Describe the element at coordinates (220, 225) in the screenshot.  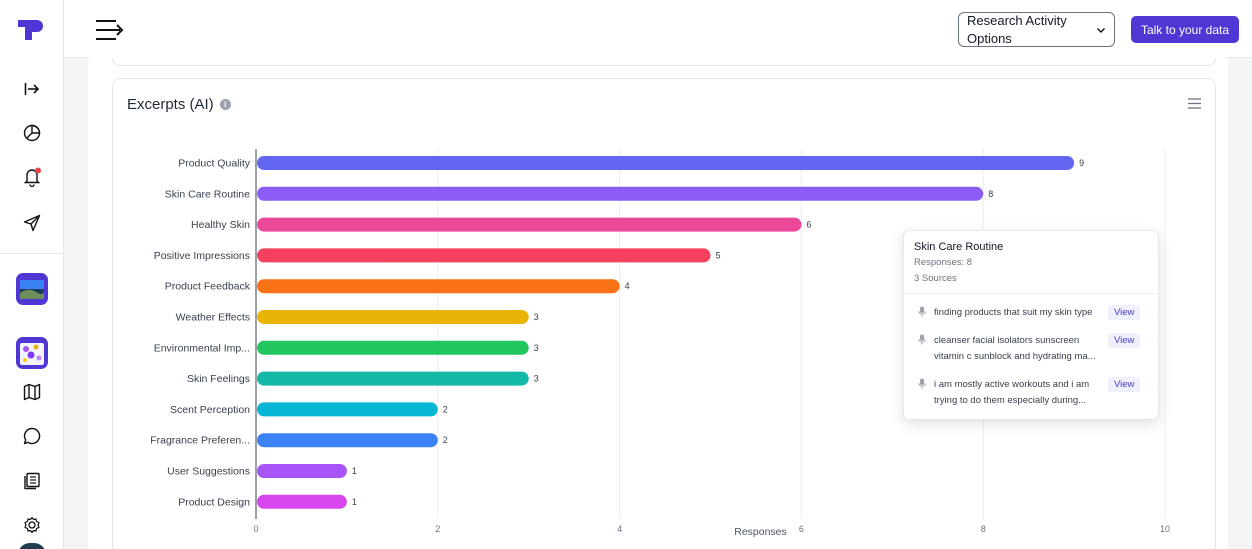
I see `category-label: Healthy Skin` at that location.